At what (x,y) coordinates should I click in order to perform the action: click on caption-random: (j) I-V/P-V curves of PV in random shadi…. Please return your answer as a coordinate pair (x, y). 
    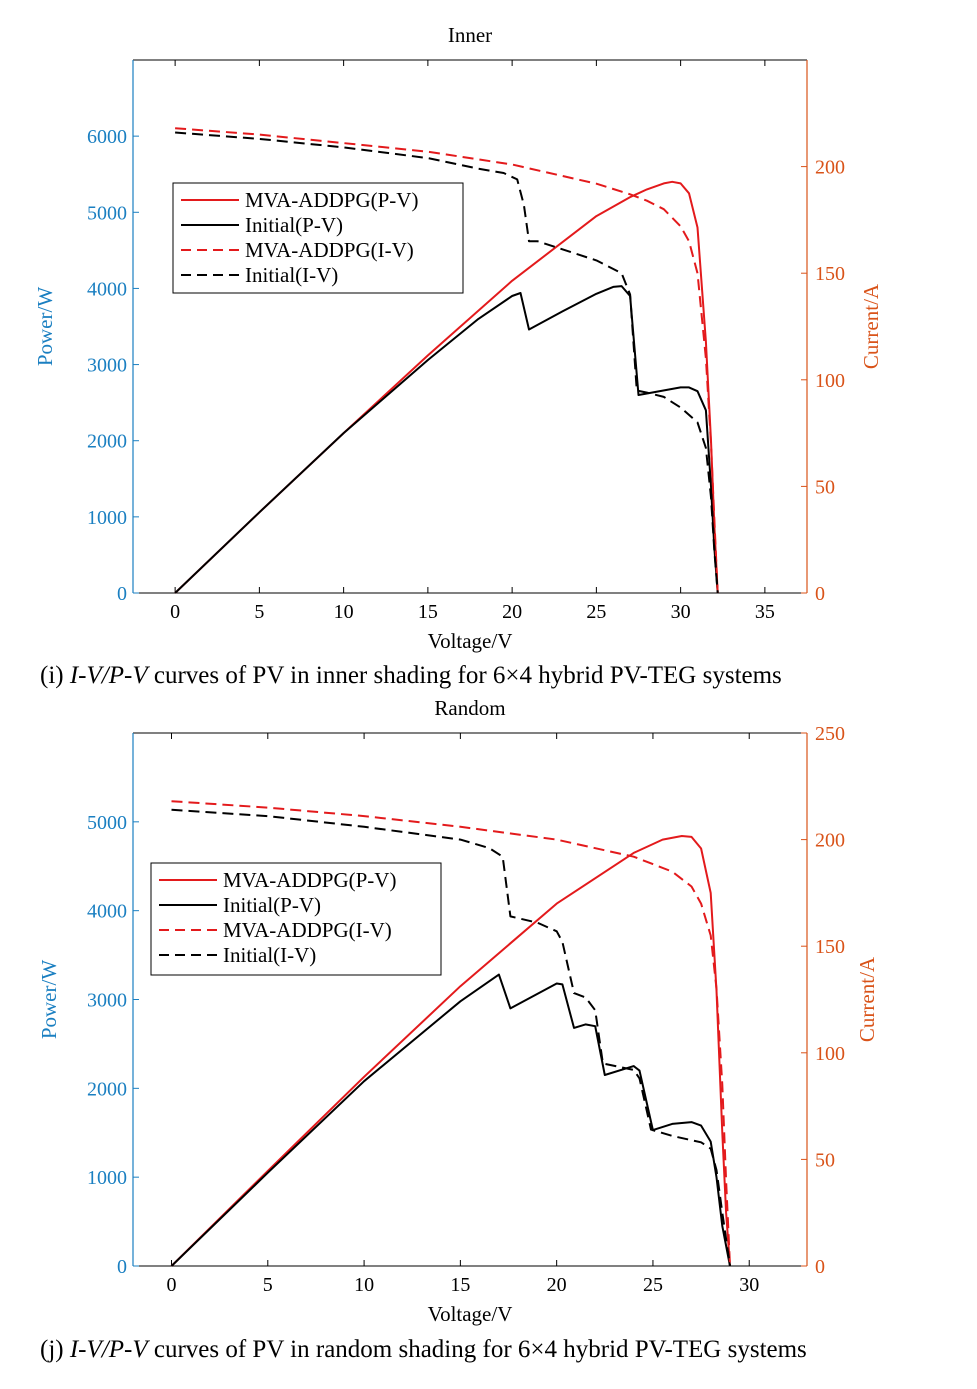
    Looking at the image, I should click on (423, 1349).